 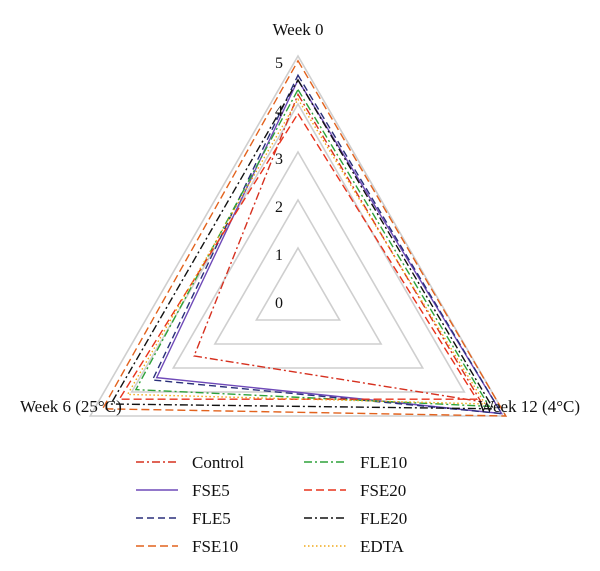 What do you see at coordinates (215, 546) in the screenshot?
I see `legend-label-fse10: FSE10` at bounding box center [215, 546].